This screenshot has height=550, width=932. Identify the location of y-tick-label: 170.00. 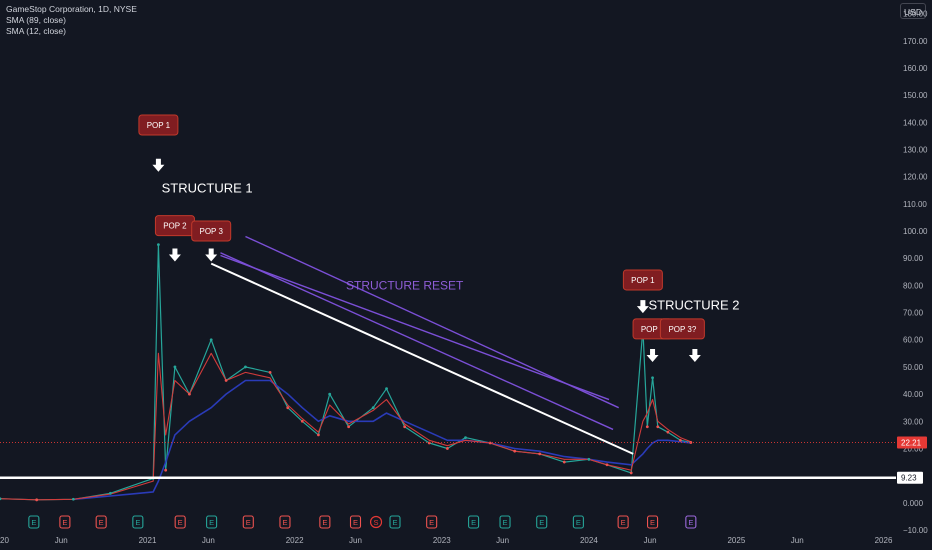
(915, 41).